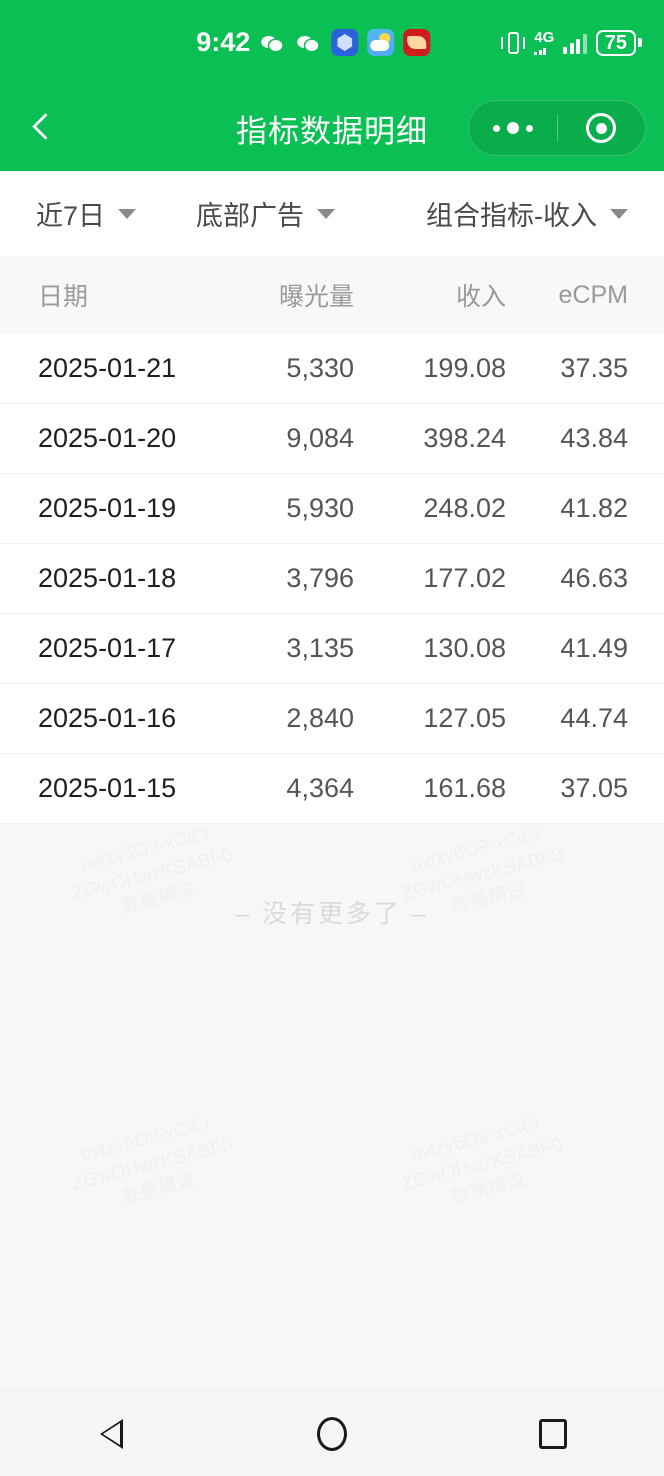 This screenshot has width=664, height=1476. Describe the element at coordinates (464, 438) in the screenshot. I see `cell-revenue: 398.24` at that location.